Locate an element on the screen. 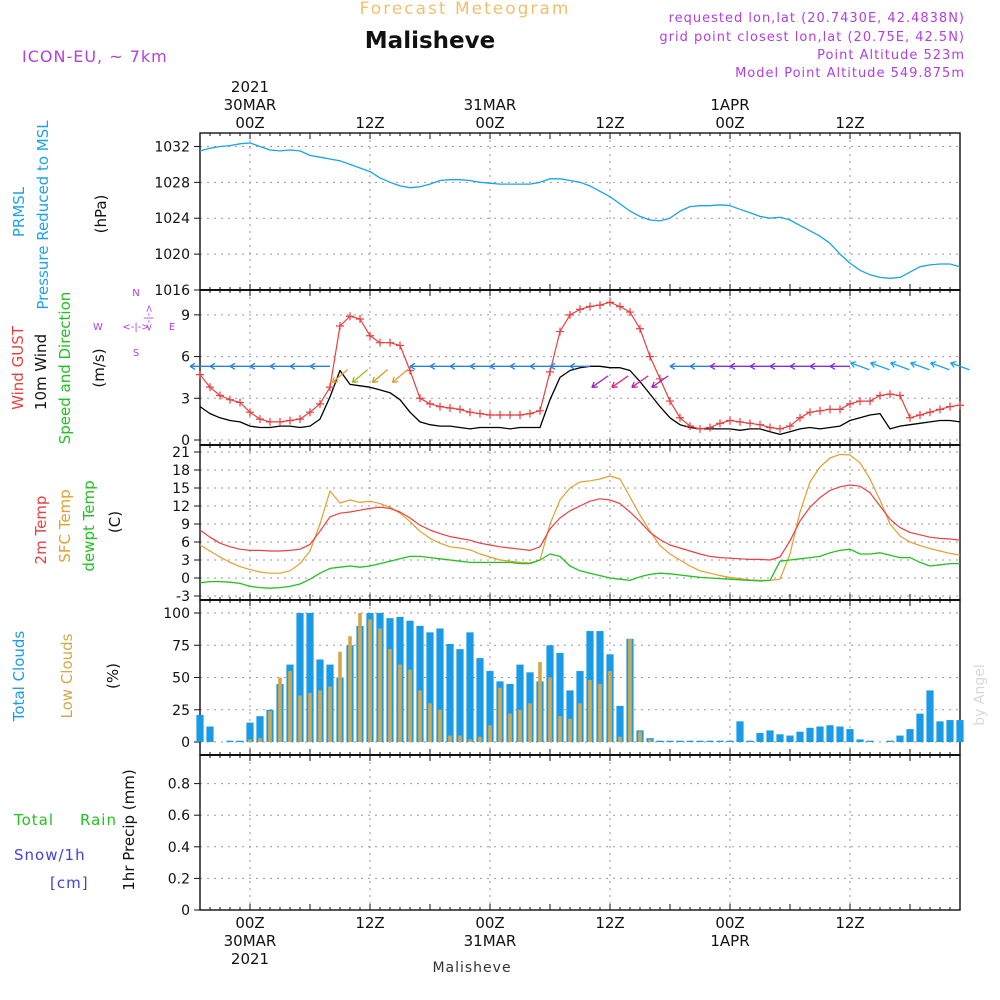  bottom-time-label: 31MAR is located at coordinates (490, 941).